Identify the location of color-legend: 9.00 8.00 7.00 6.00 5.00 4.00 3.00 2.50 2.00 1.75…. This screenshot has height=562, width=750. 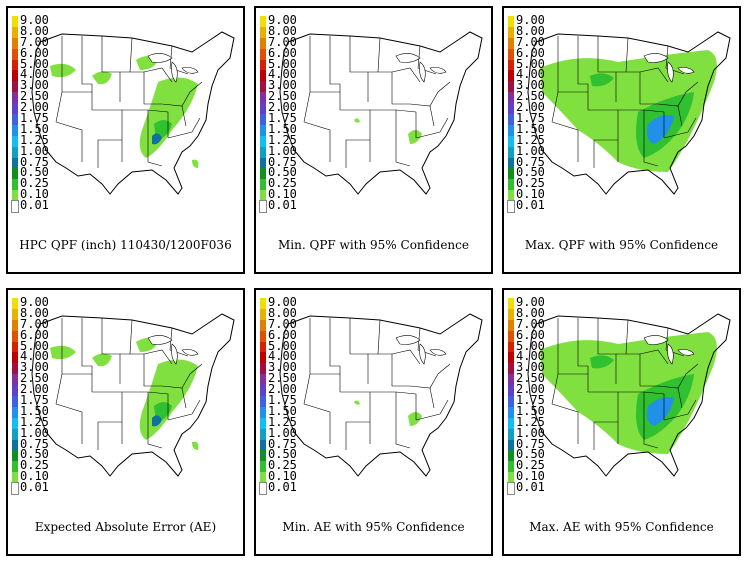
(31, 114).